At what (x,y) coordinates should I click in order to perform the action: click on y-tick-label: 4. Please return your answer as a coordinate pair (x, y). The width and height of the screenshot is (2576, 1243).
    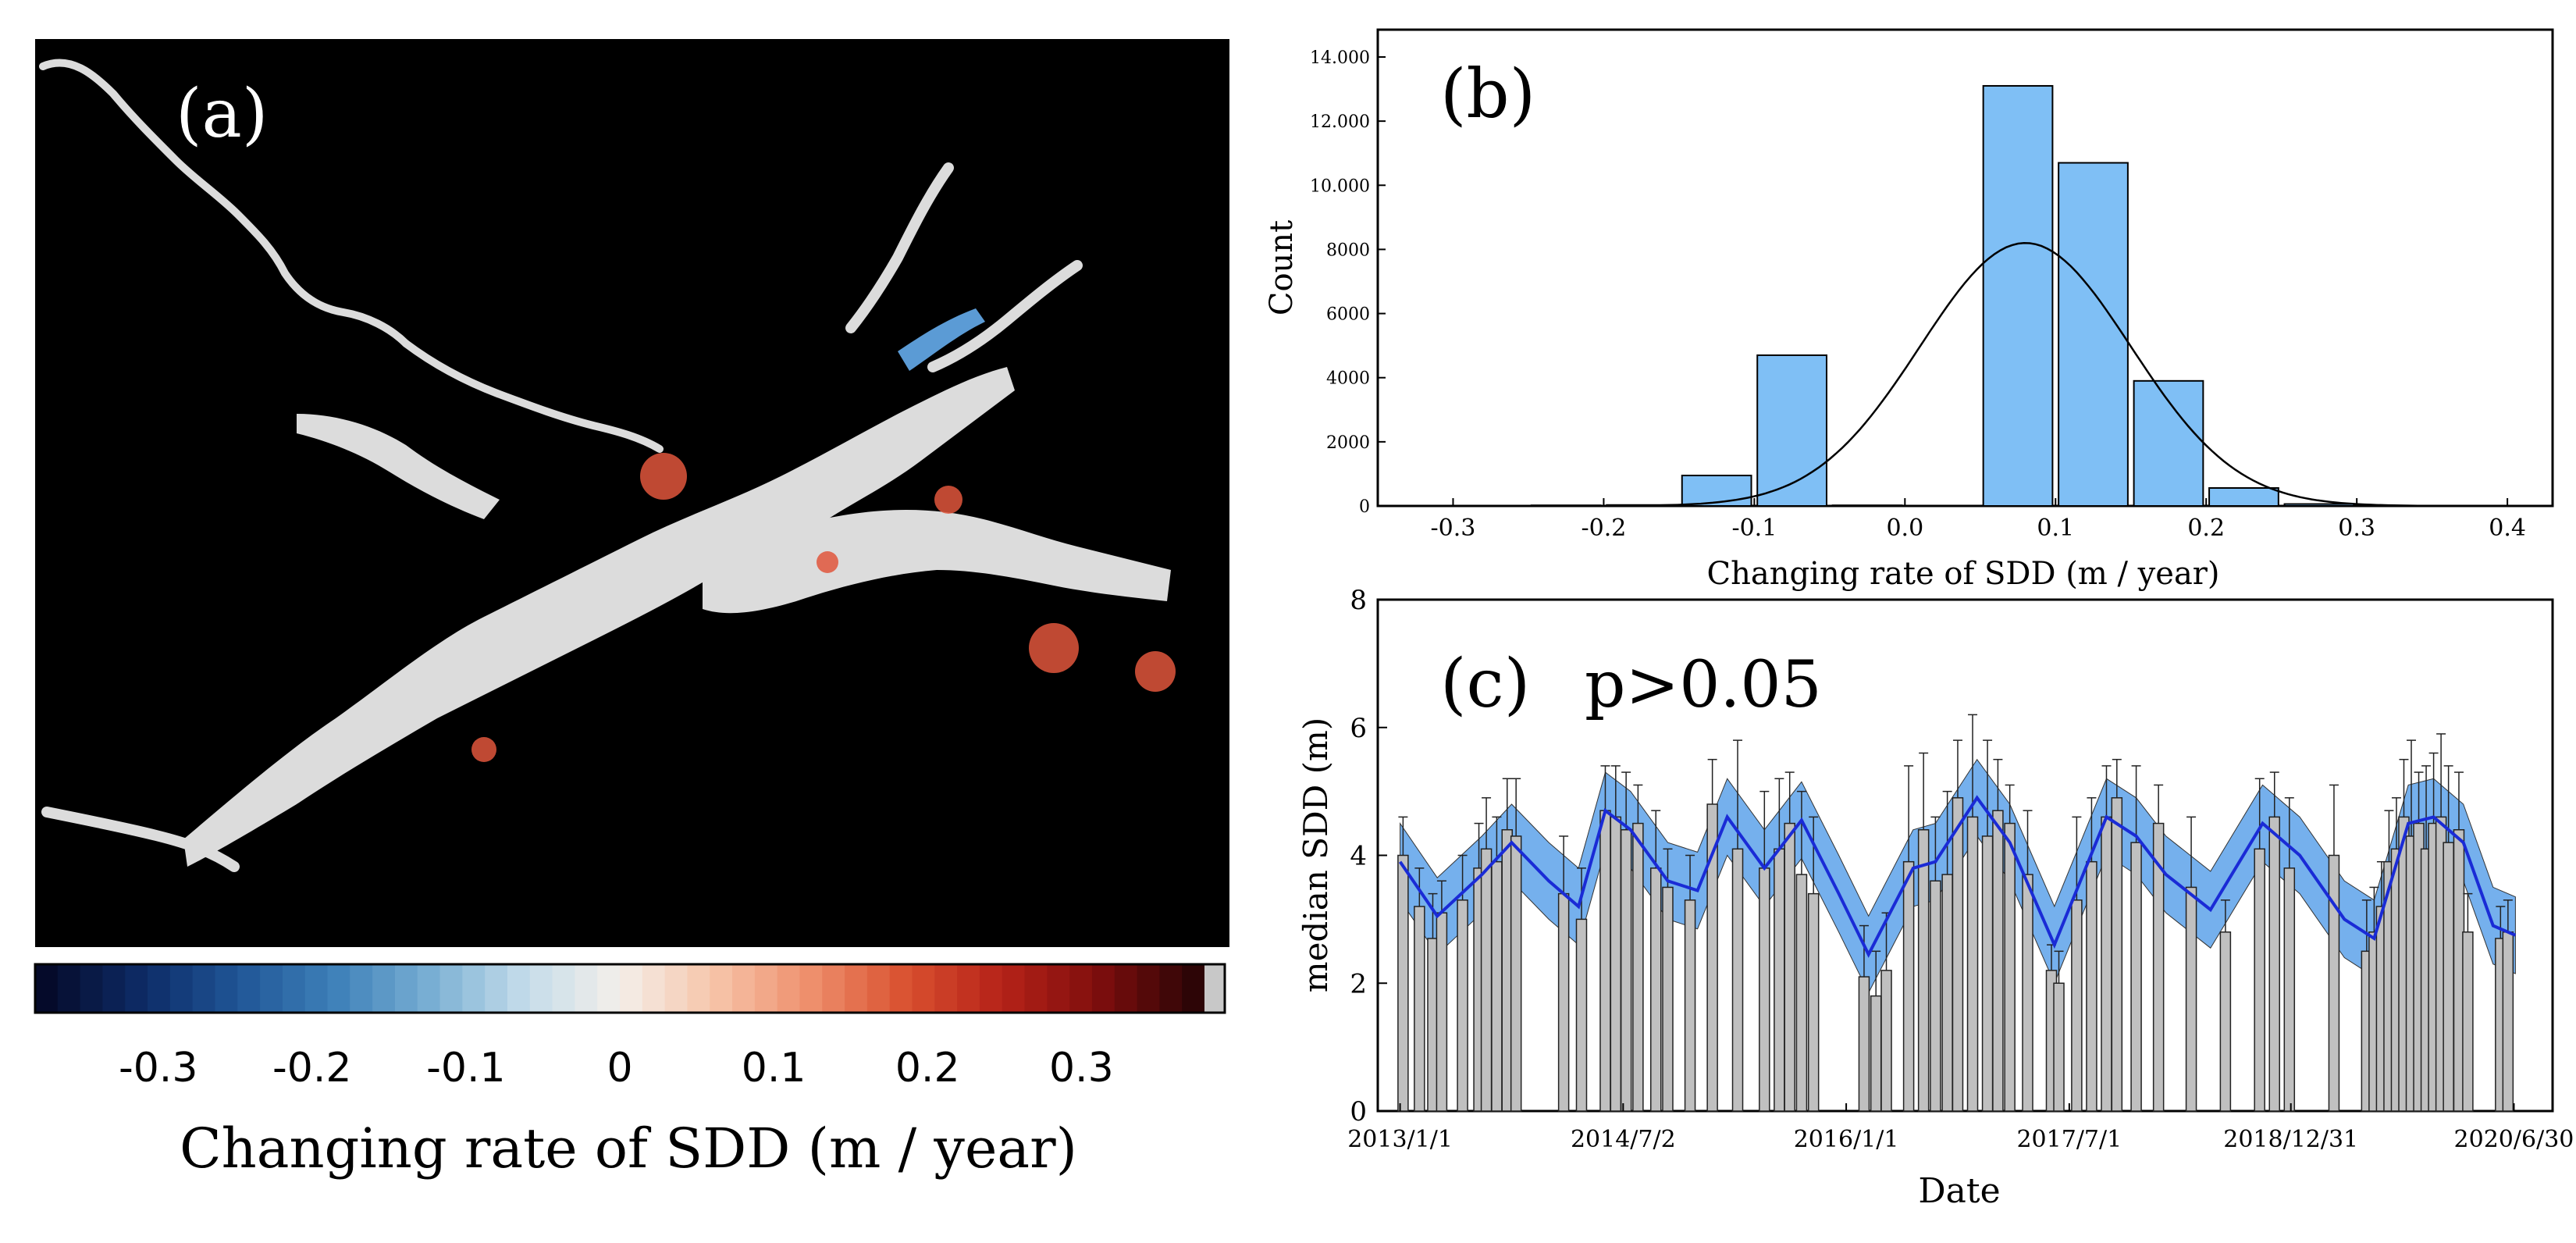
    Looking at the image, I should click on (1358, 856).